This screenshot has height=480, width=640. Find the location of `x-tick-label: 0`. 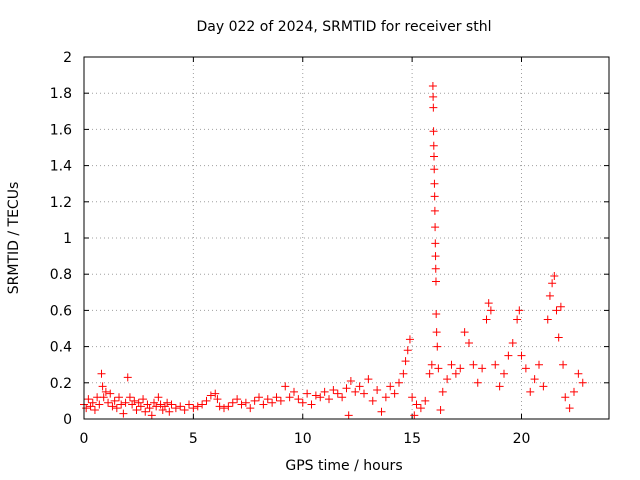

x-tick-label: 0 is located at coordinates (84, 439).